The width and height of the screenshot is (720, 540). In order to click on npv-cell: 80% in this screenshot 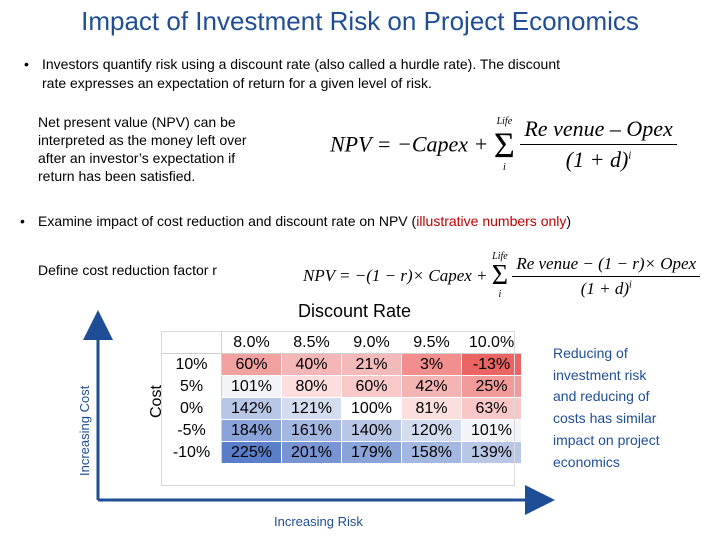, I will do `click(311, 386)`.